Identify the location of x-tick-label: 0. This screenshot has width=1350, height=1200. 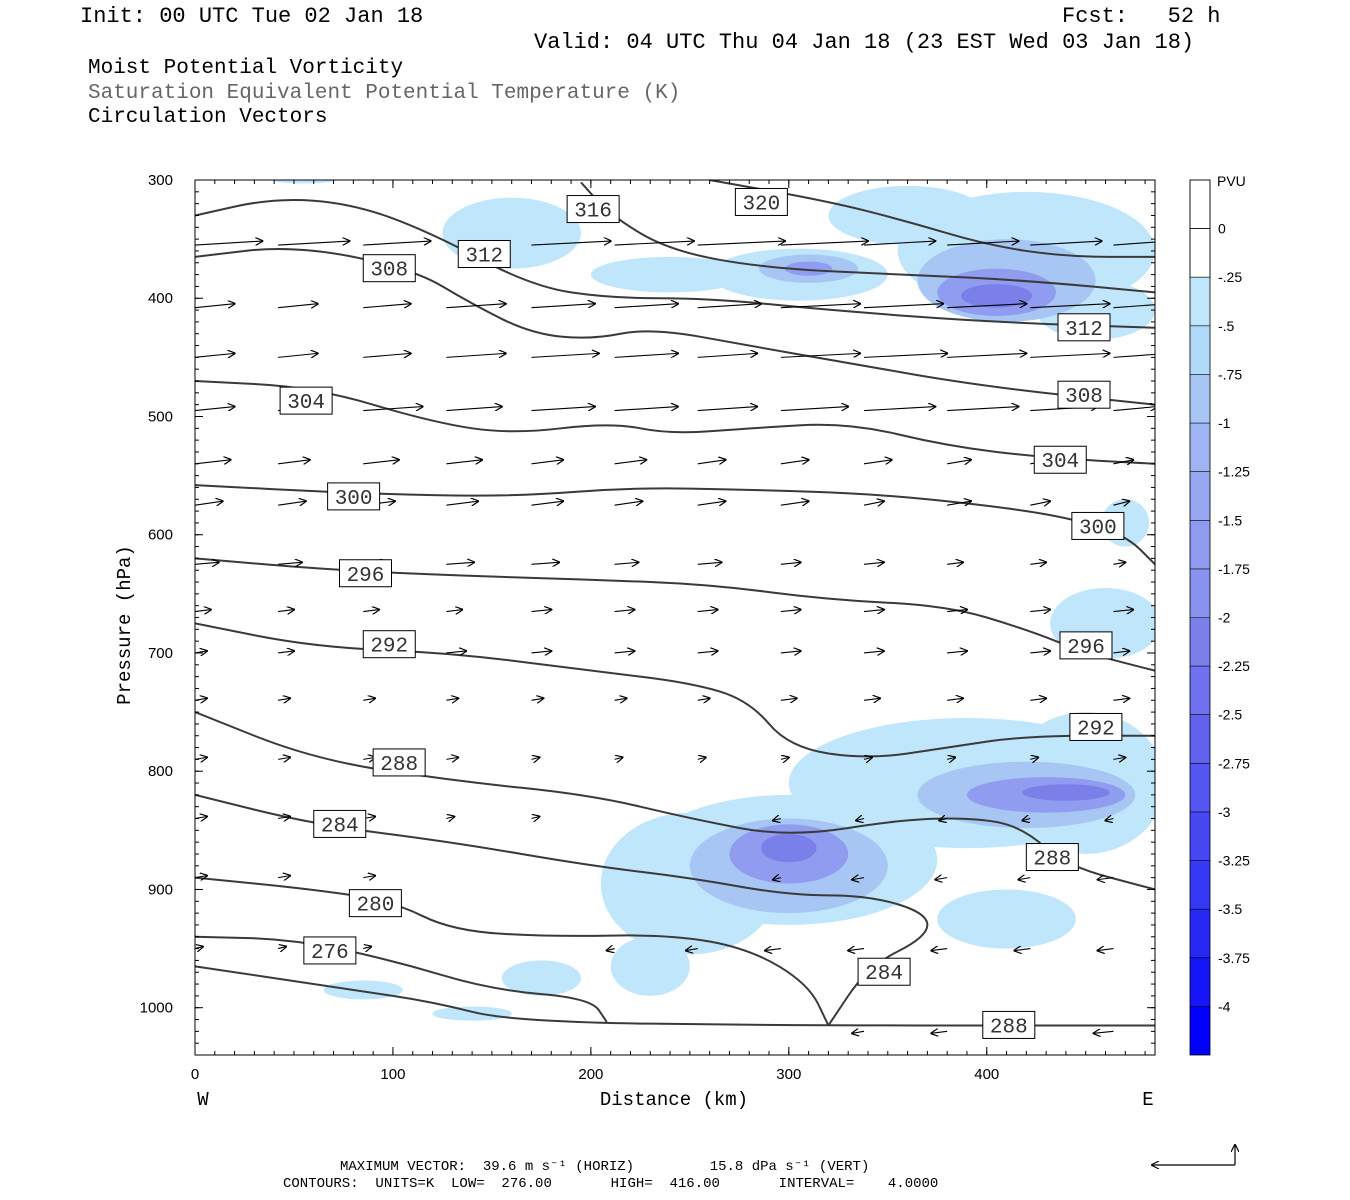
(195, 1074).